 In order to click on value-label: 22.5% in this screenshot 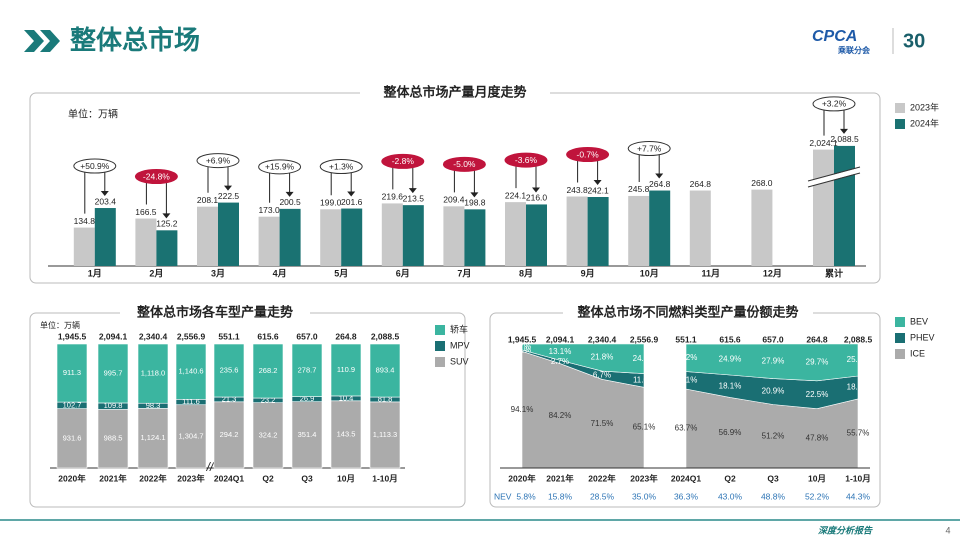, I will do `click(817, 394)`.